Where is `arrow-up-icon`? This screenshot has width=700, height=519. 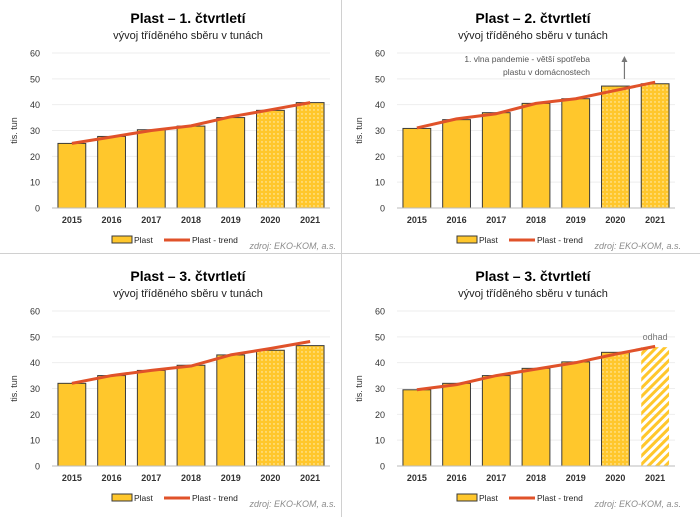 arrow-up-icon is located at coordinates (624, 59).